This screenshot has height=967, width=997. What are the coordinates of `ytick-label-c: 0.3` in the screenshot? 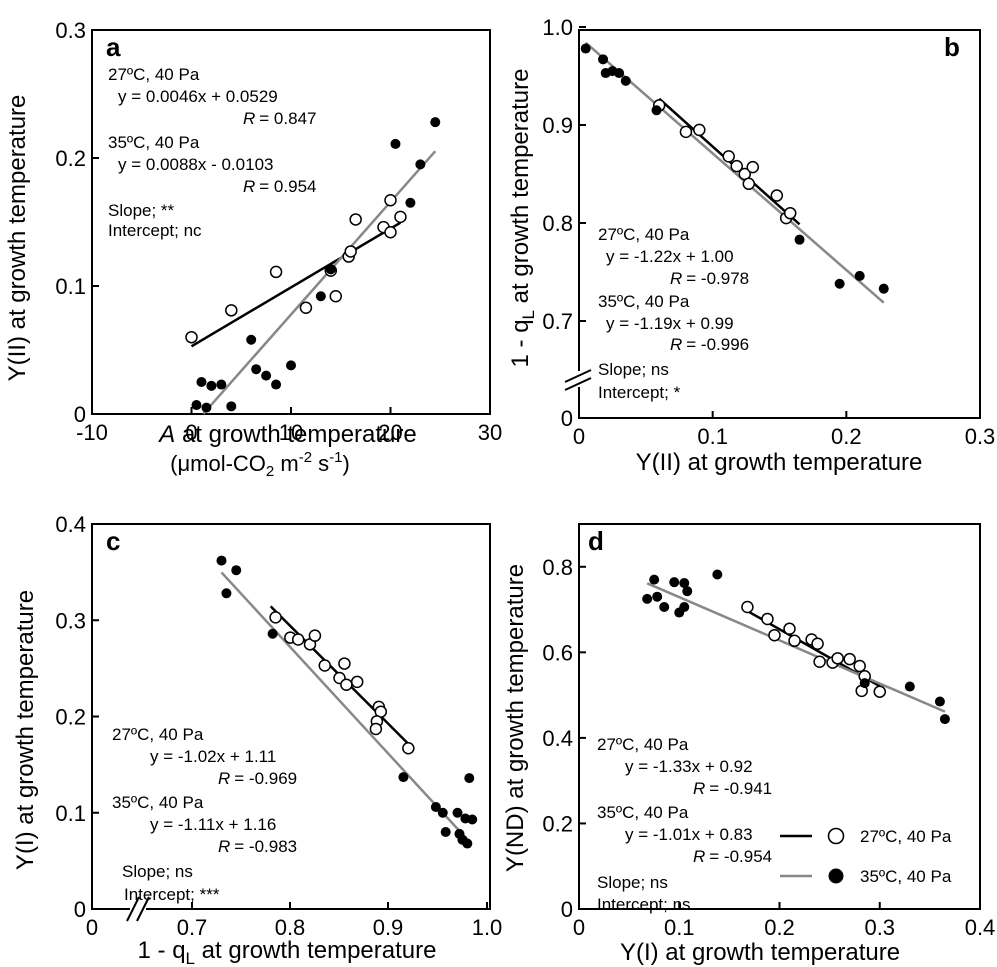 It's located at (70, 620).